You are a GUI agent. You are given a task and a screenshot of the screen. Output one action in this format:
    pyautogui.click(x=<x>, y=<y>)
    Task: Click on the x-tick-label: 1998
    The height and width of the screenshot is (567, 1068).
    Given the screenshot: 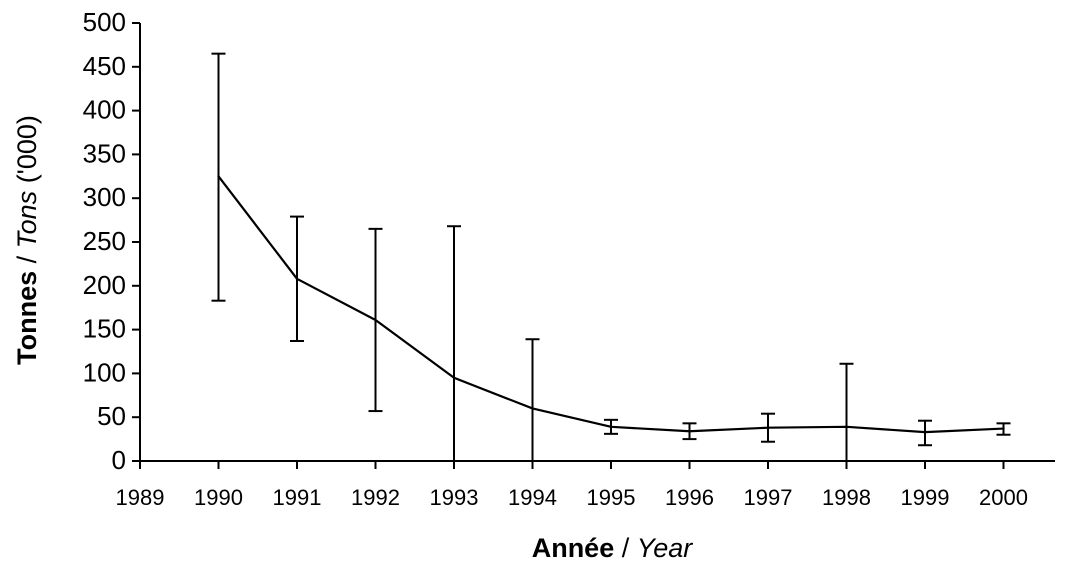 What is the action you would take?
    pyautogui.click(x=846, y=497)
    